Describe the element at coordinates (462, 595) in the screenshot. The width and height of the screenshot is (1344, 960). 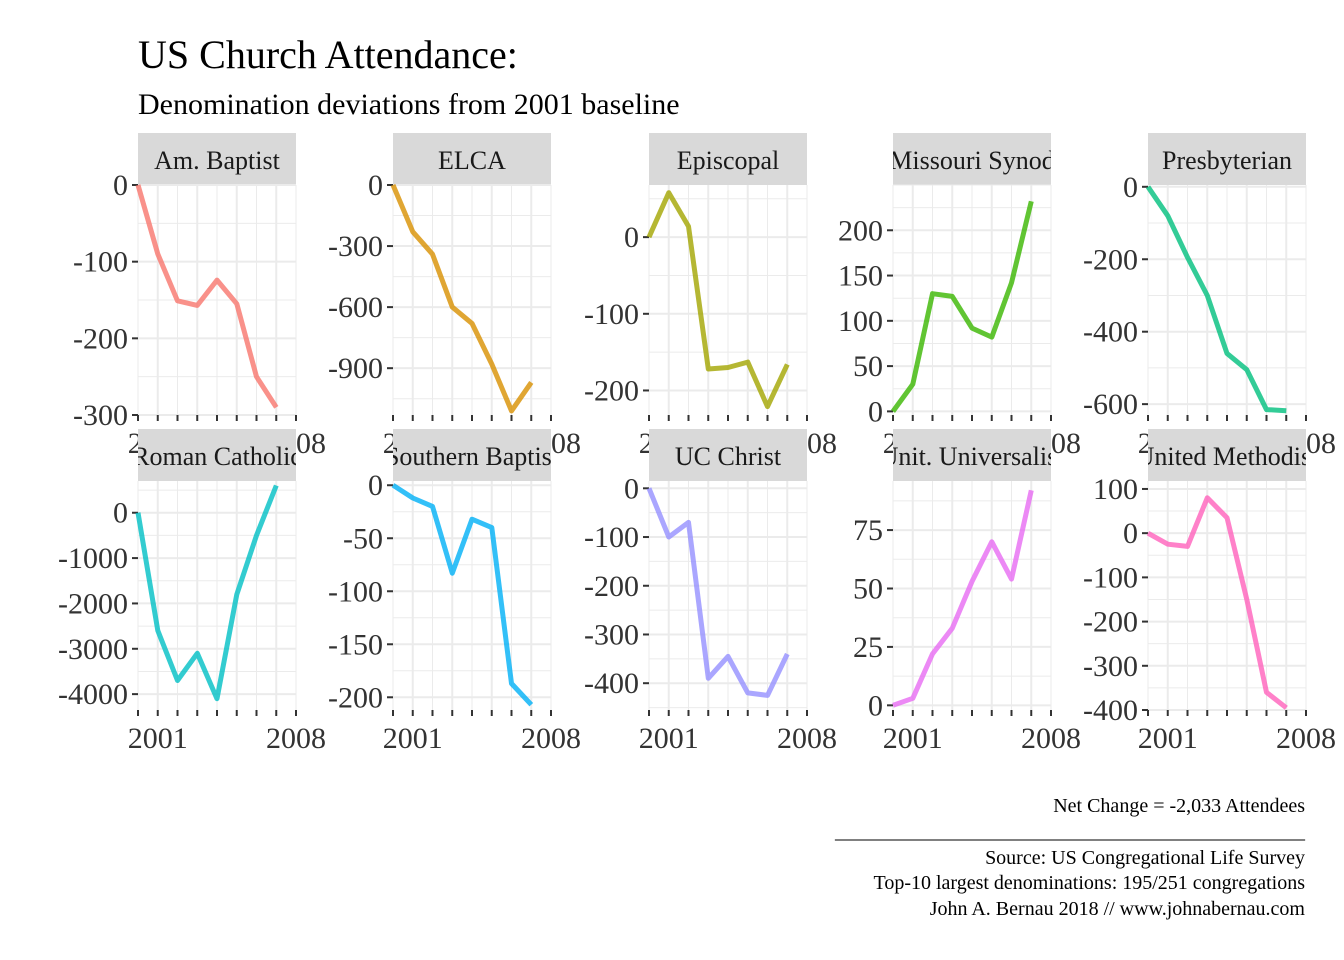
I see `series-line-southern-baptist` at that location.